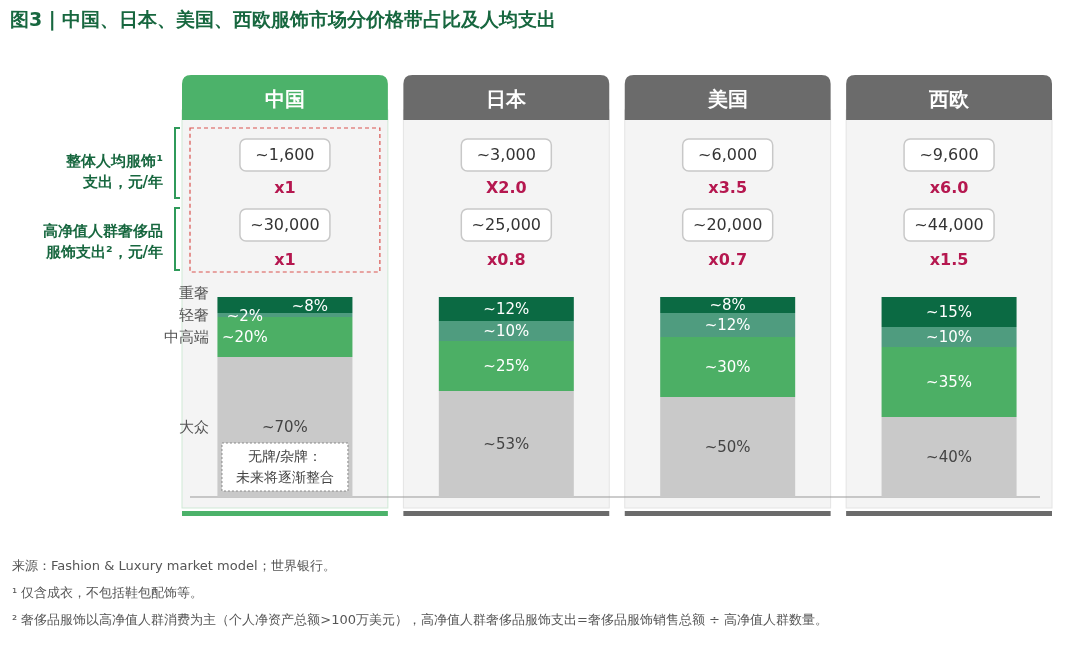 The width and height of the screenshot is (1080, 649). I want to click on series-label: 轻奢, so click(194, 314).